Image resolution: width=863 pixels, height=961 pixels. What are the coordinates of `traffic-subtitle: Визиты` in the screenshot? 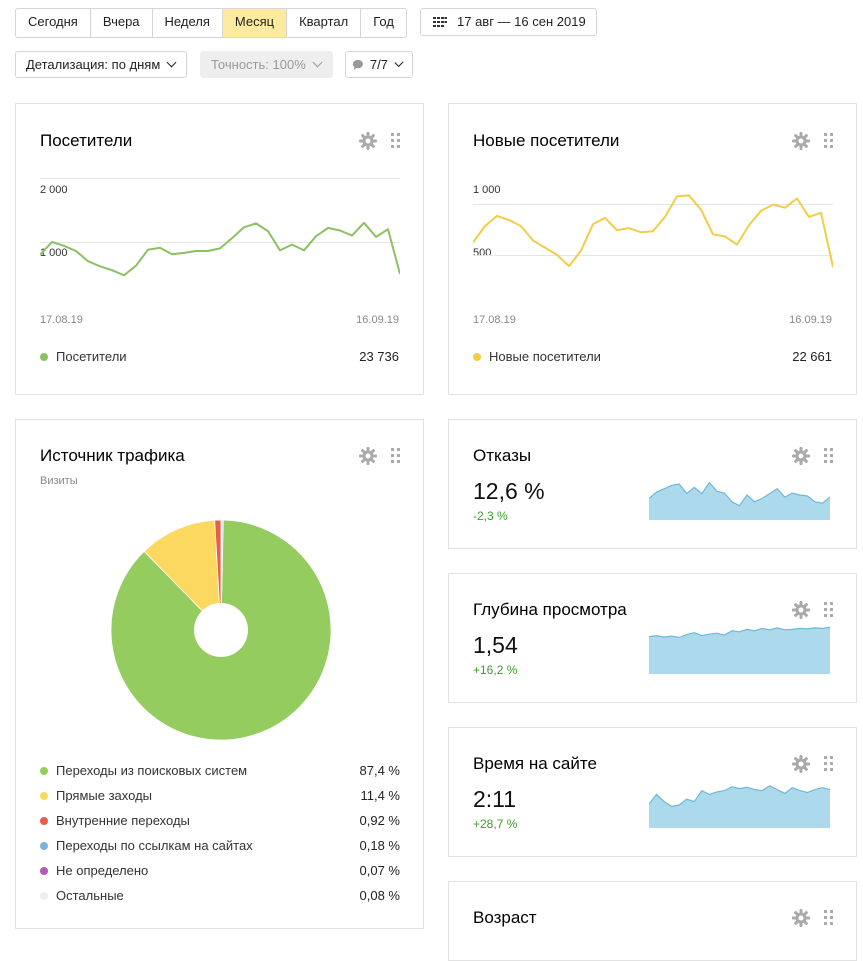 It's located at (59, 481).